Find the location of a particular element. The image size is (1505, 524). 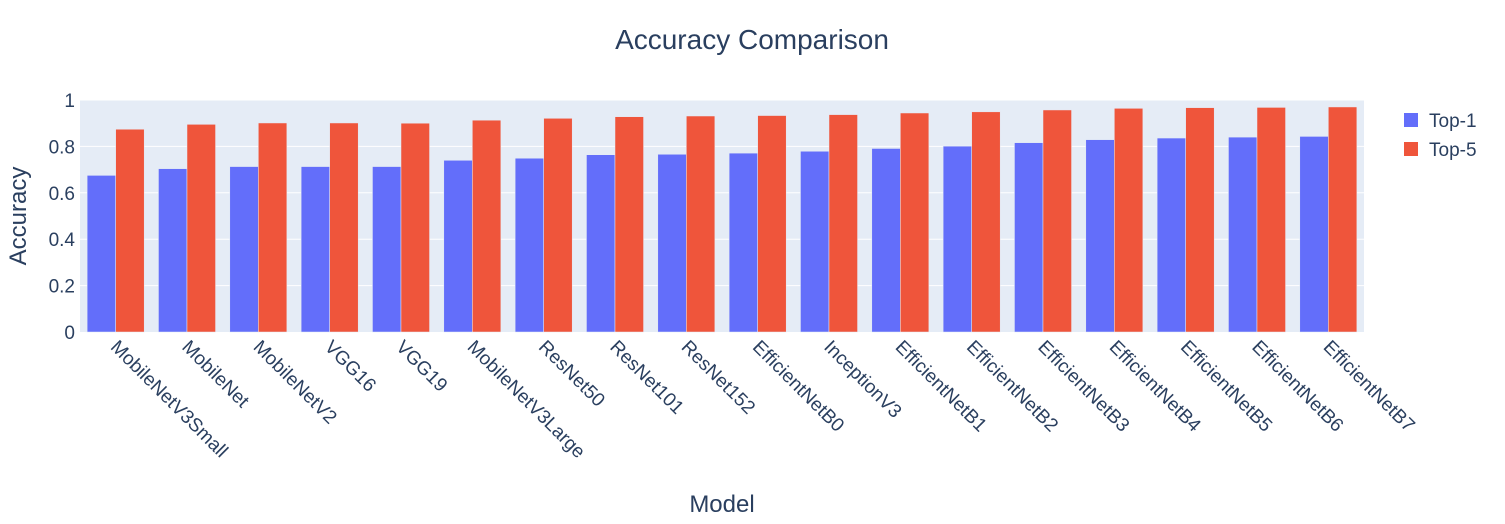

y-tick-label: 0.2 is located at coordinates (62, 287).